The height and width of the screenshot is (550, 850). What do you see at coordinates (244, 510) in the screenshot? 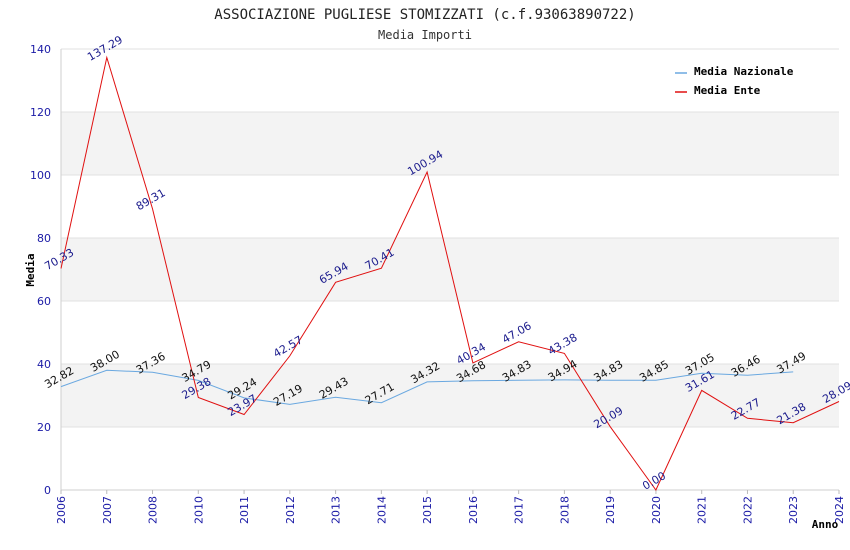
I see `x-tick-label: 2011` at bounding box center [244, 510].